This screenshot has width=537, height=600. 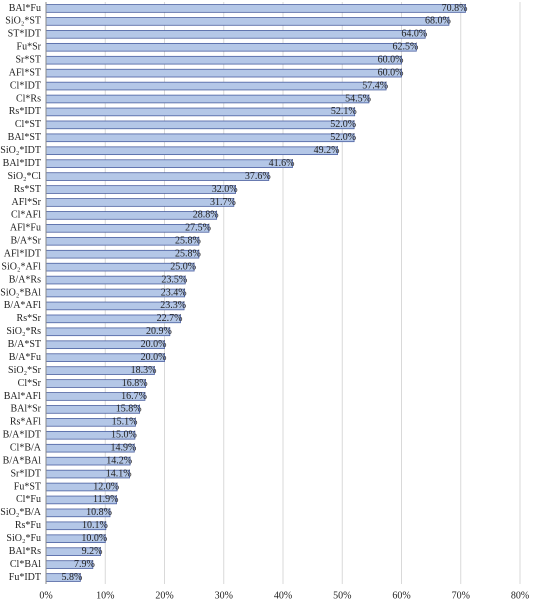 I want to click on x-tick-label: 20%, so click(x=164, y=595).